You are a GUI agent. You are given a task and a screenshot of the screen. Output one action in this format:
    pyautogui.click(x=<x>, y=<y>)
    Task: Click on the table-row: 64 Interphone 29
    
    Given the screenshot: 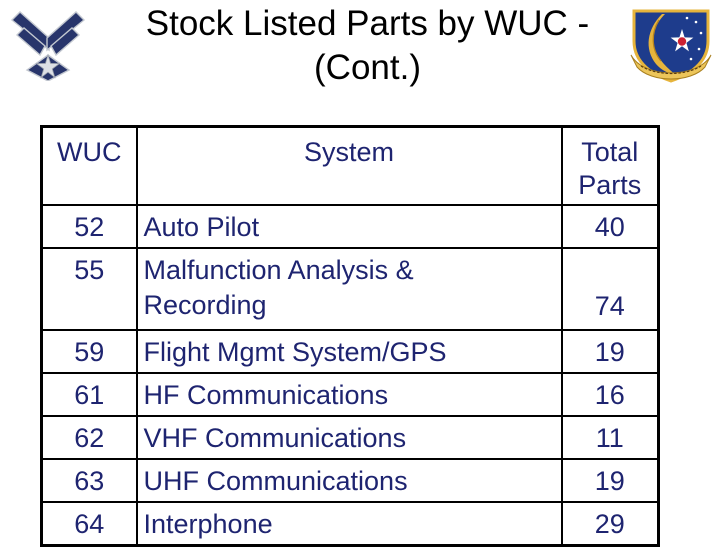 What is the action you would take?
    pyautogui.click(x=350, y=524)
    